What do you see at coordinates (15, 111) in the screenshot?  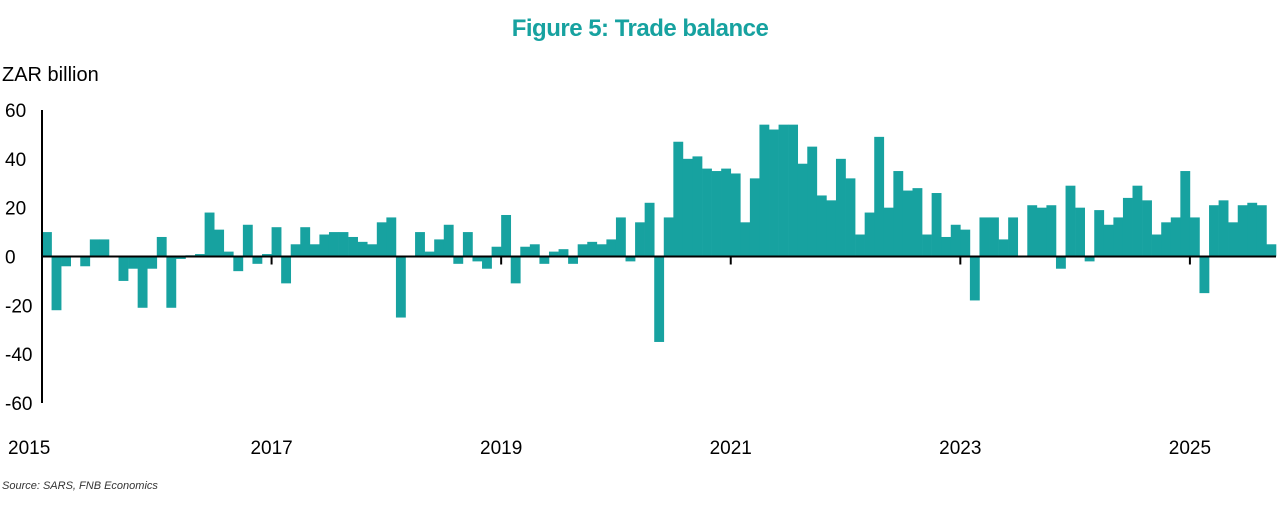 I see `y-tick-label: 60` at bounding box center [15, 111].